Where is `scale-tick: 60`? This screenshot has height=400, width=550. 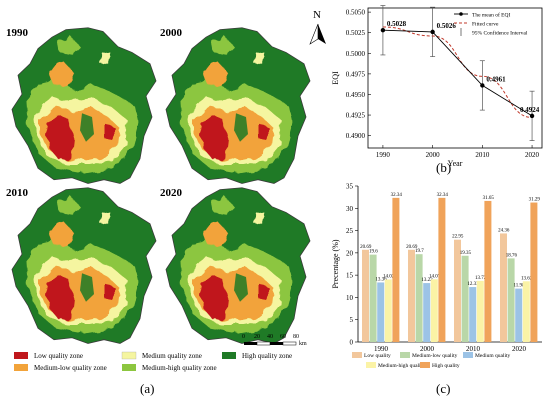
scale-tick: 60 is located at coordinates (283, 337).